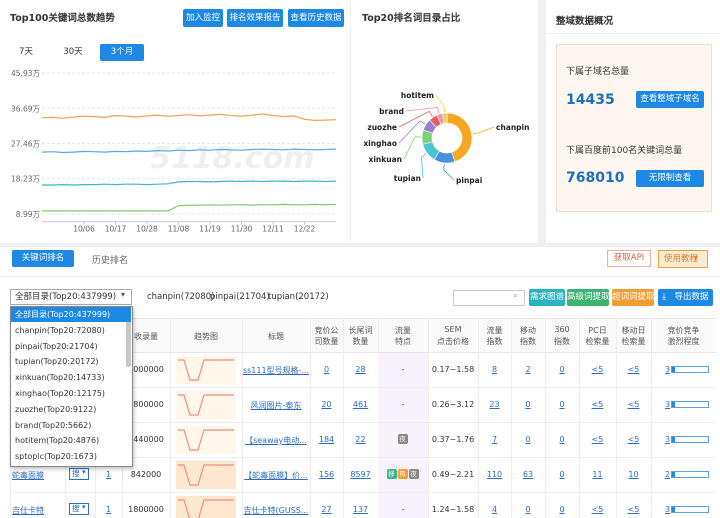  What do you see at coordinates (528, 474) in the screenshot?
I see `table-cell: 63` at bounding box center [528, 474].